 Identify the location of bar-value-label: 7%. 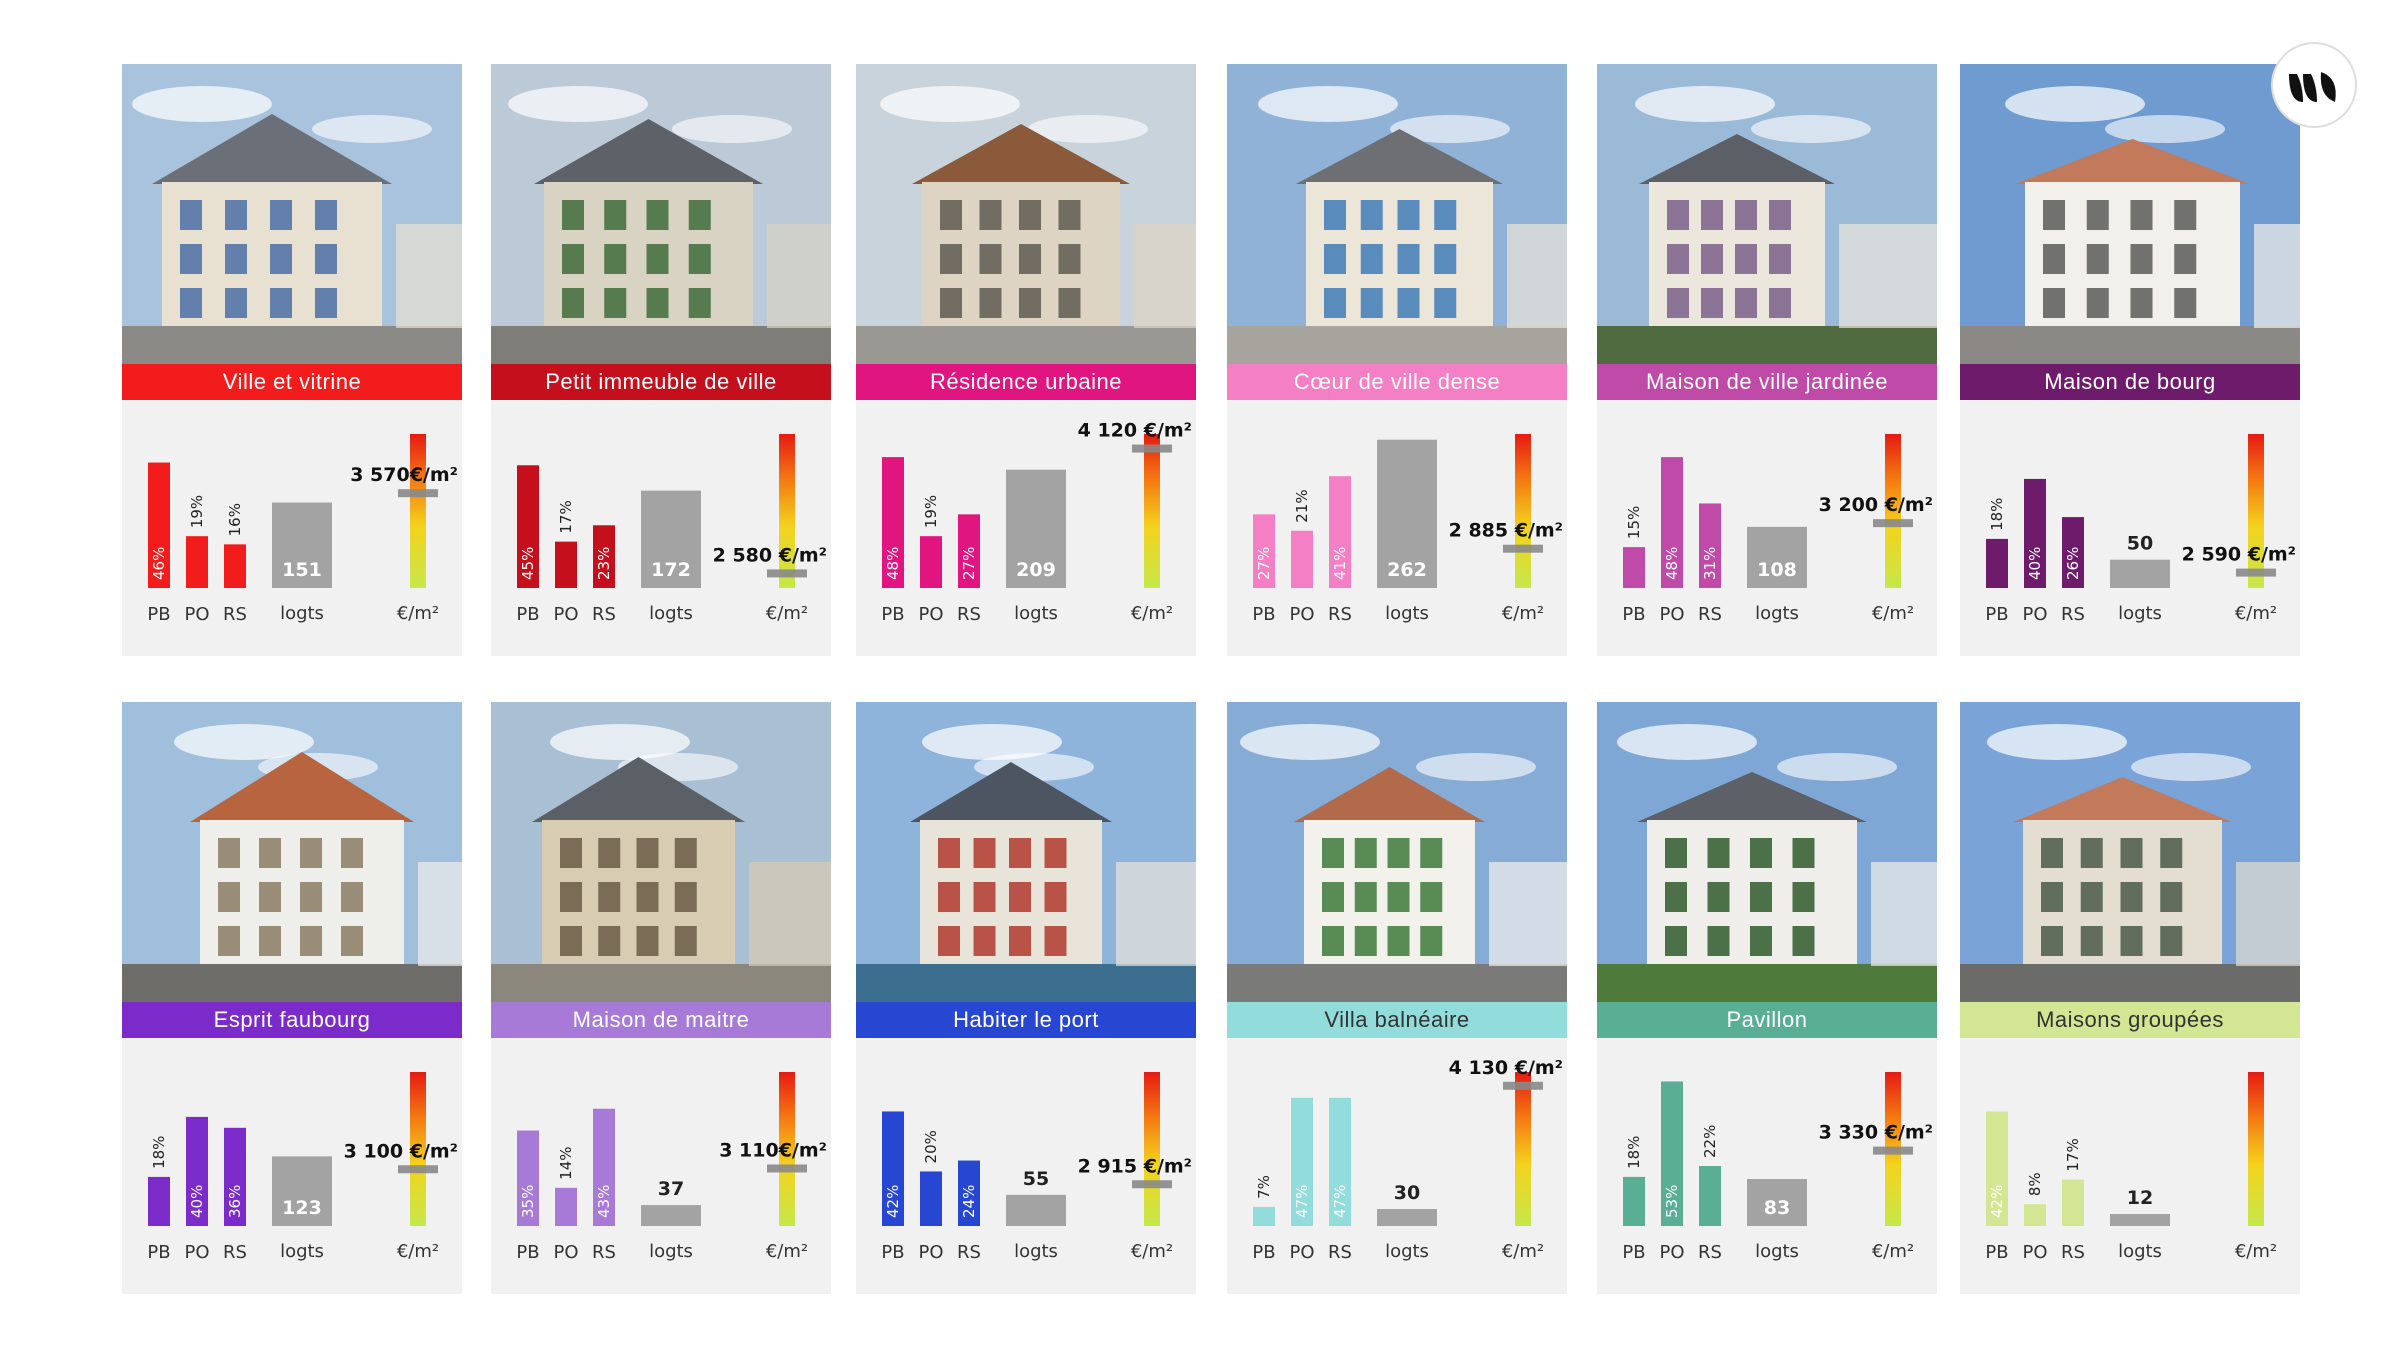
(1264, 1187).